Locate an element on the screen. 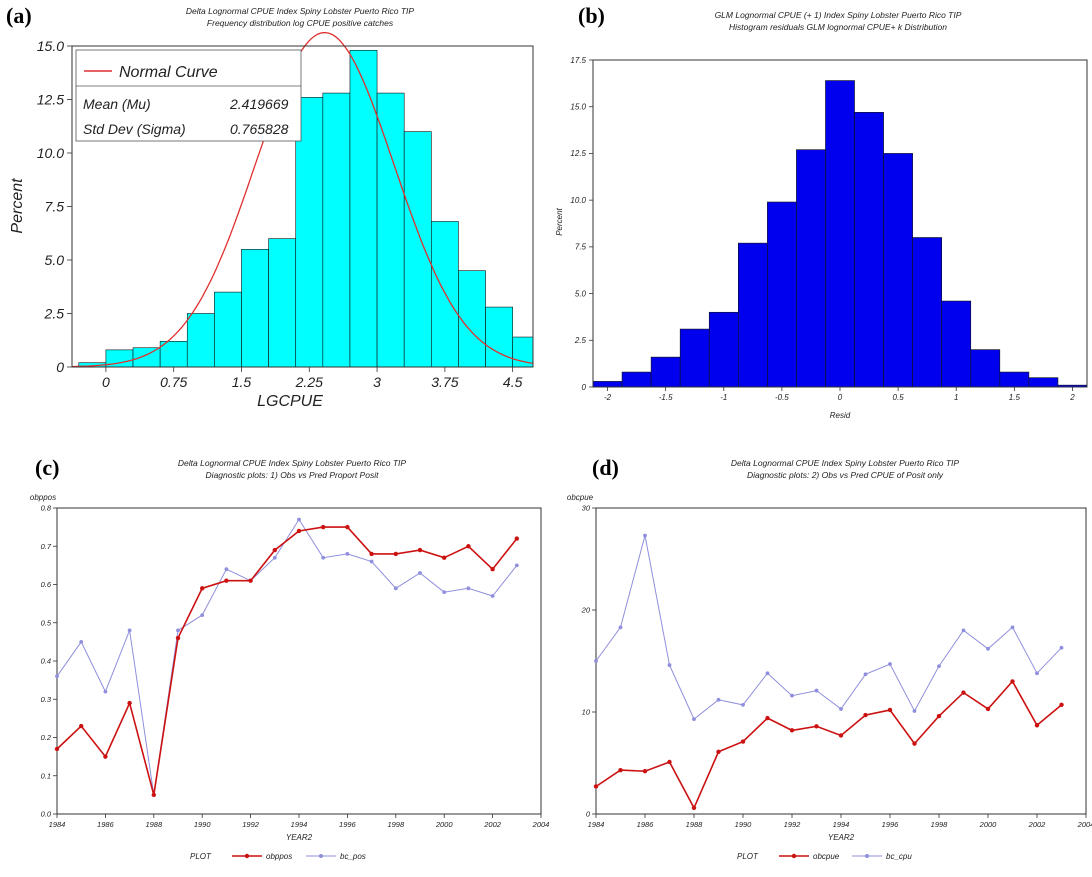 The image size is (1092, 877). panel-a-inset-sd-label: Std Dev (Sigma) is located at coordinates (134, 129).